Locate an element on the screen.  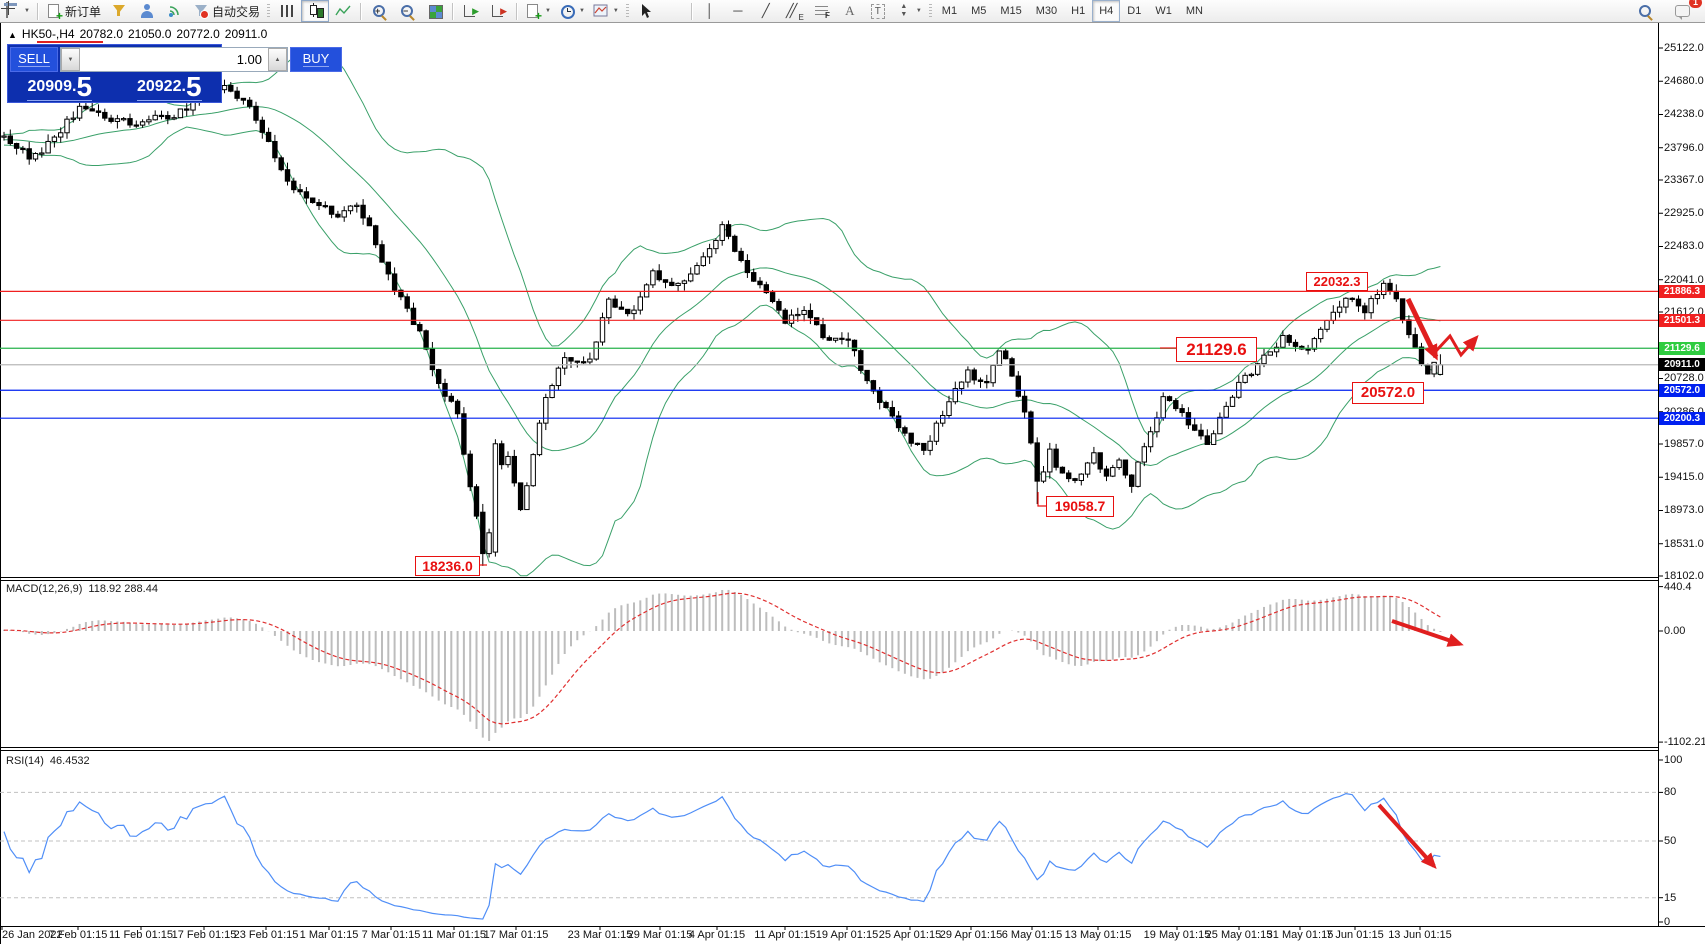
zoom-out-button: − is located at coordinates (407, 11).